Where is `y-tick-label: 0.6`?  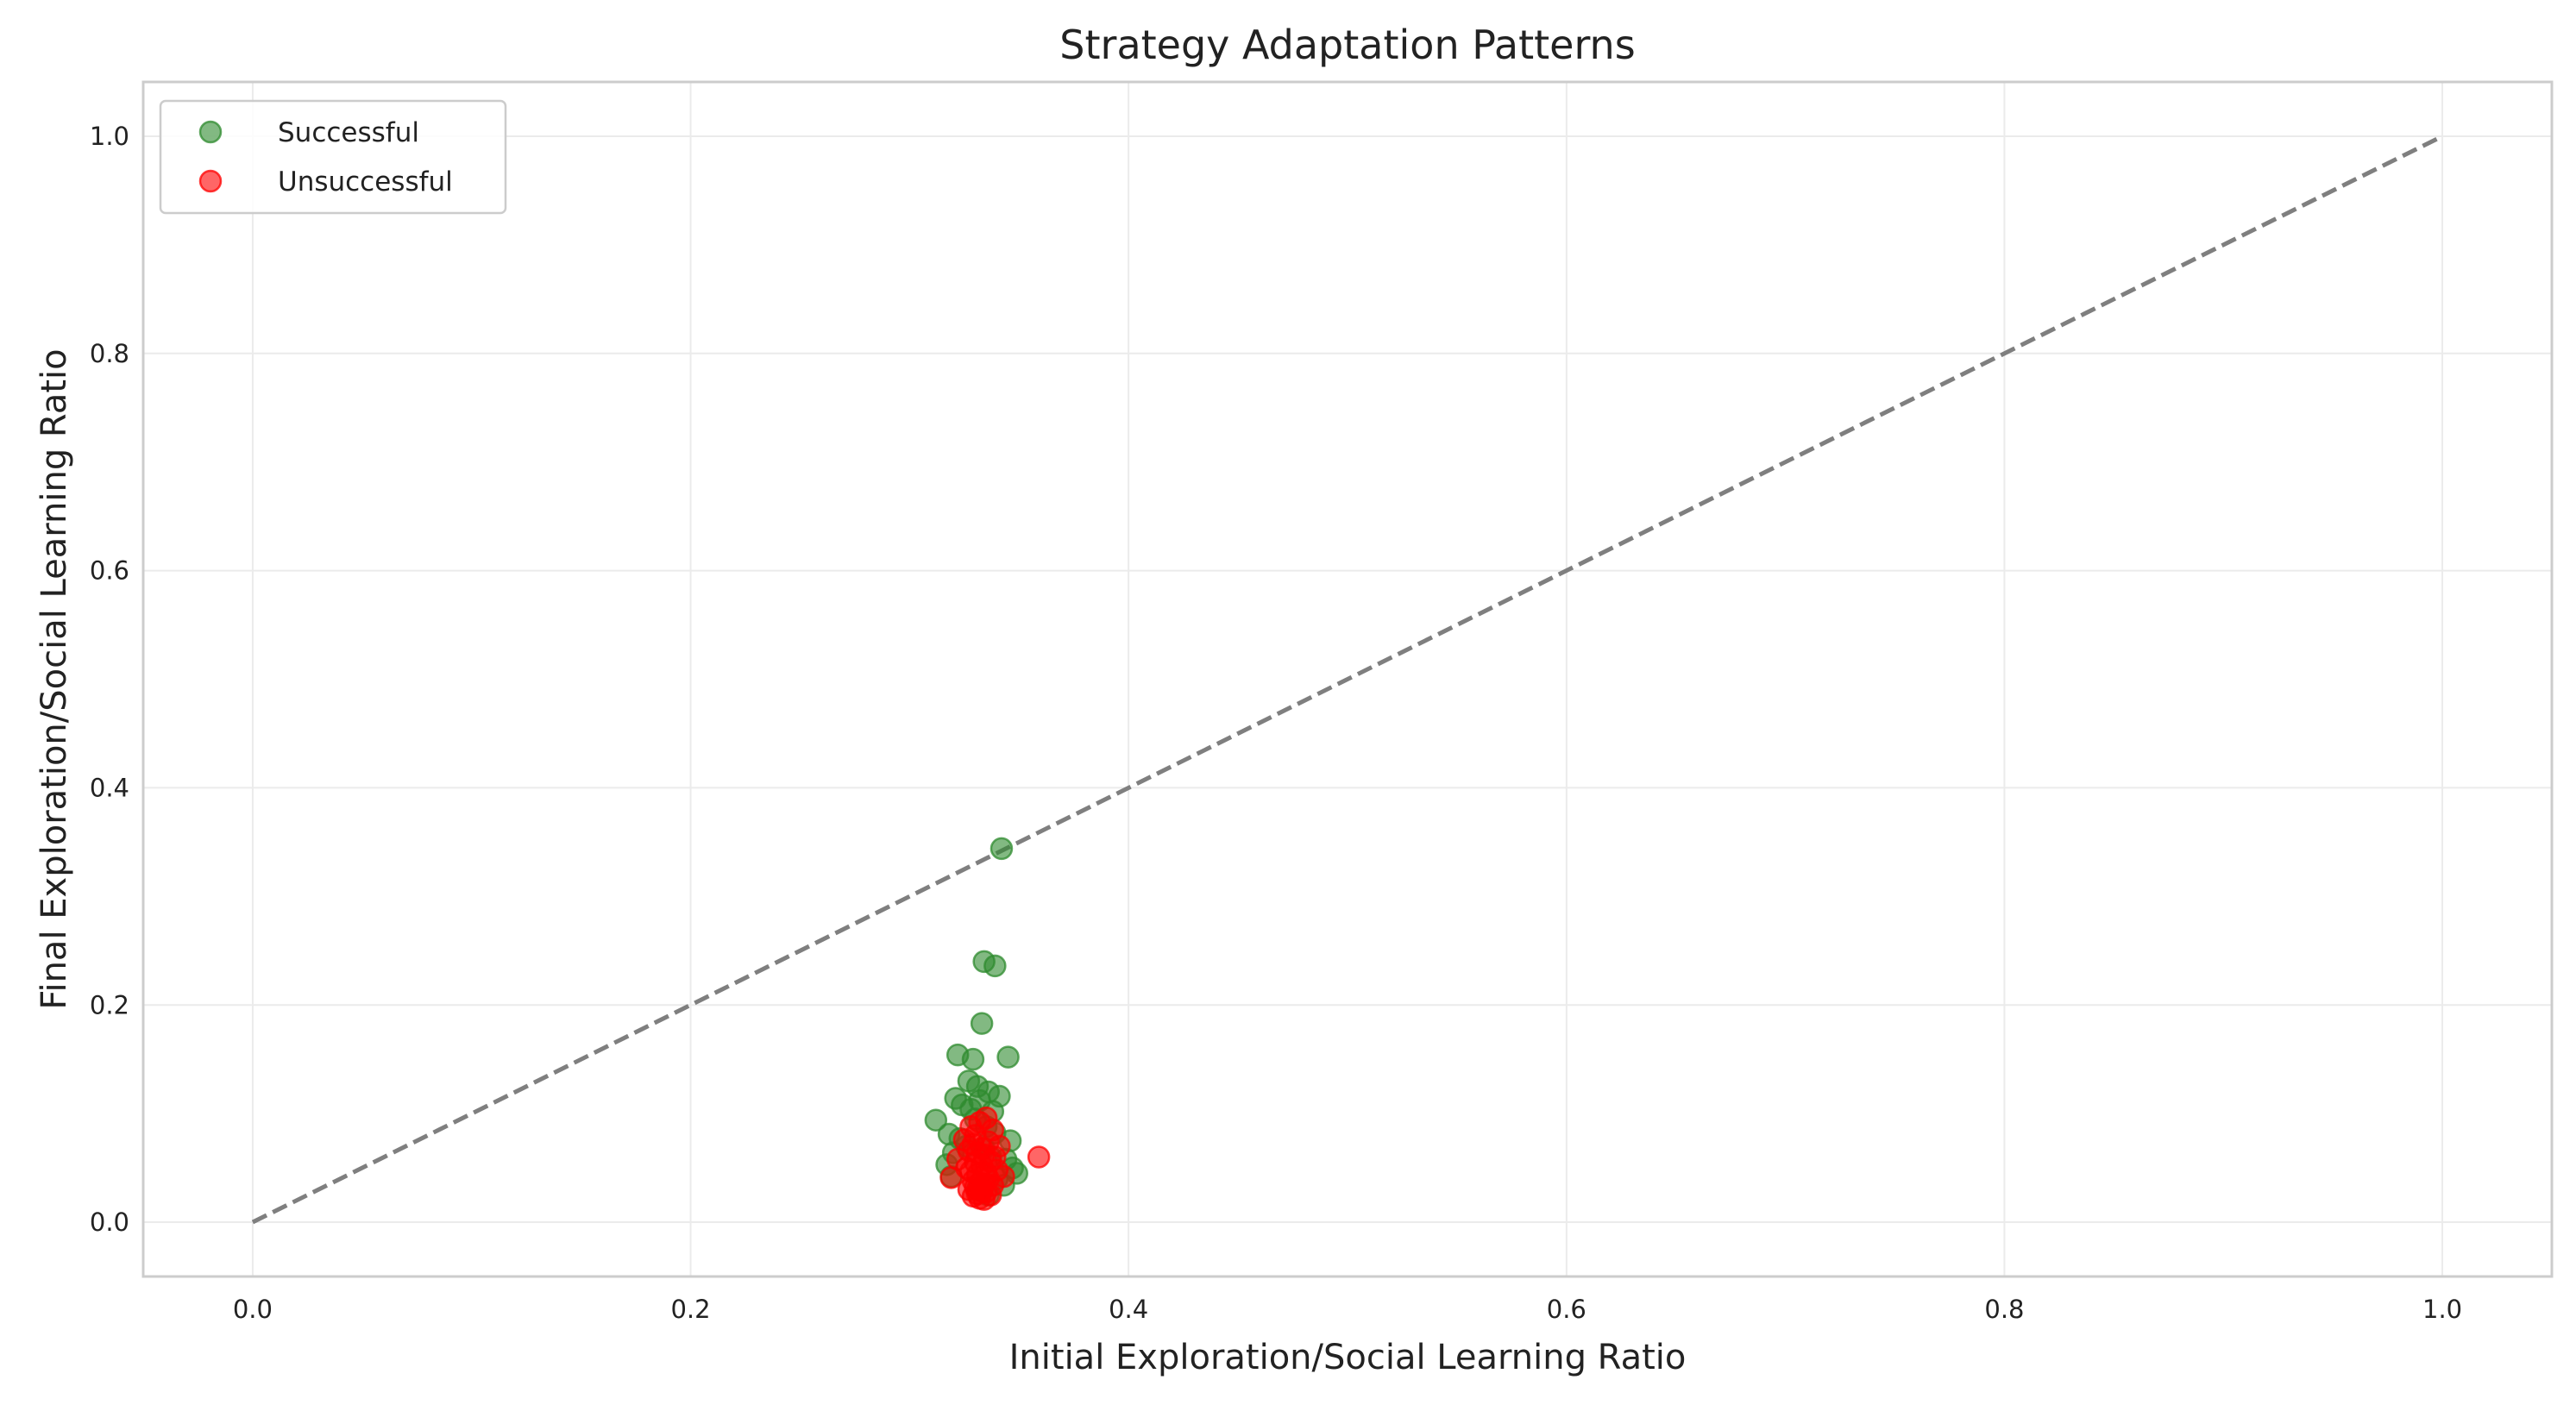 y-tick-label: 0.6 is located at coordinates (109, 571).